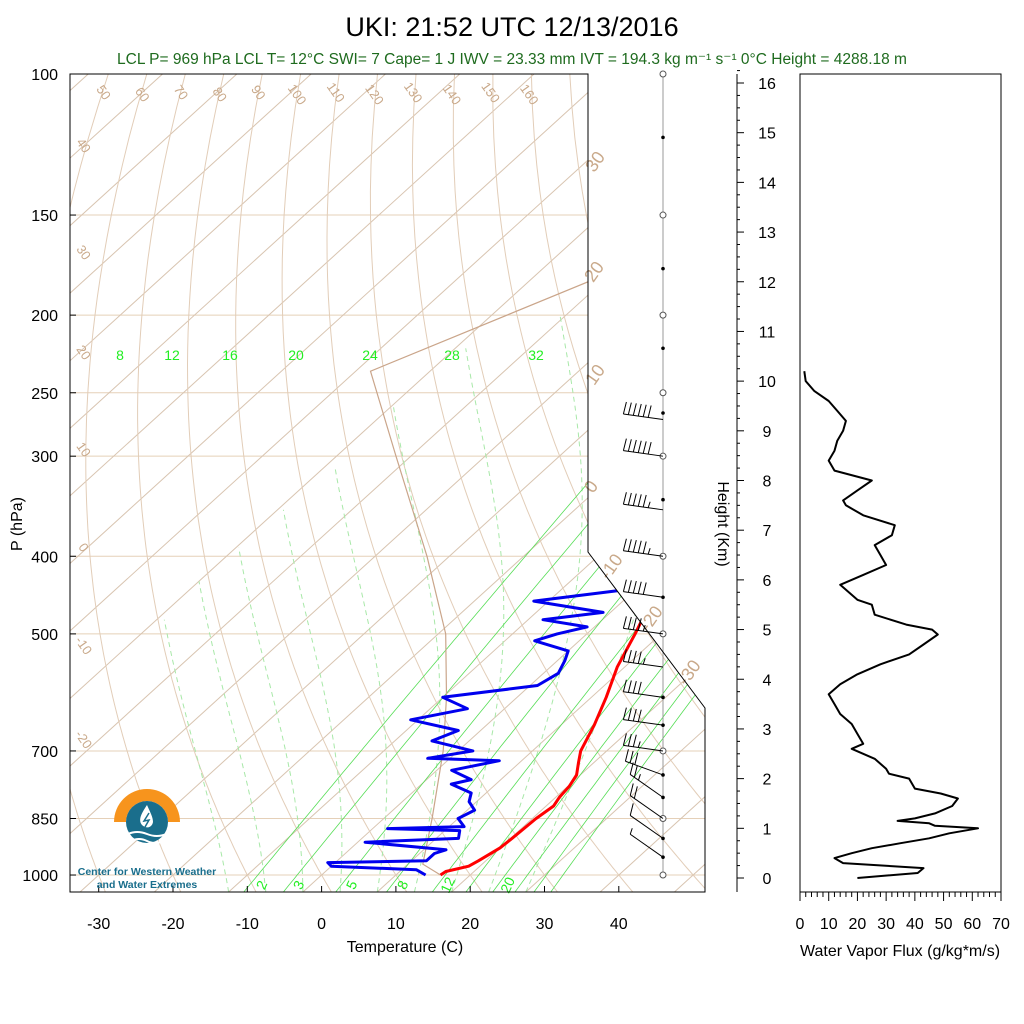 This screenshot has height=1024, width=1024. I want to click on wind-barbs, so click(644, 474).